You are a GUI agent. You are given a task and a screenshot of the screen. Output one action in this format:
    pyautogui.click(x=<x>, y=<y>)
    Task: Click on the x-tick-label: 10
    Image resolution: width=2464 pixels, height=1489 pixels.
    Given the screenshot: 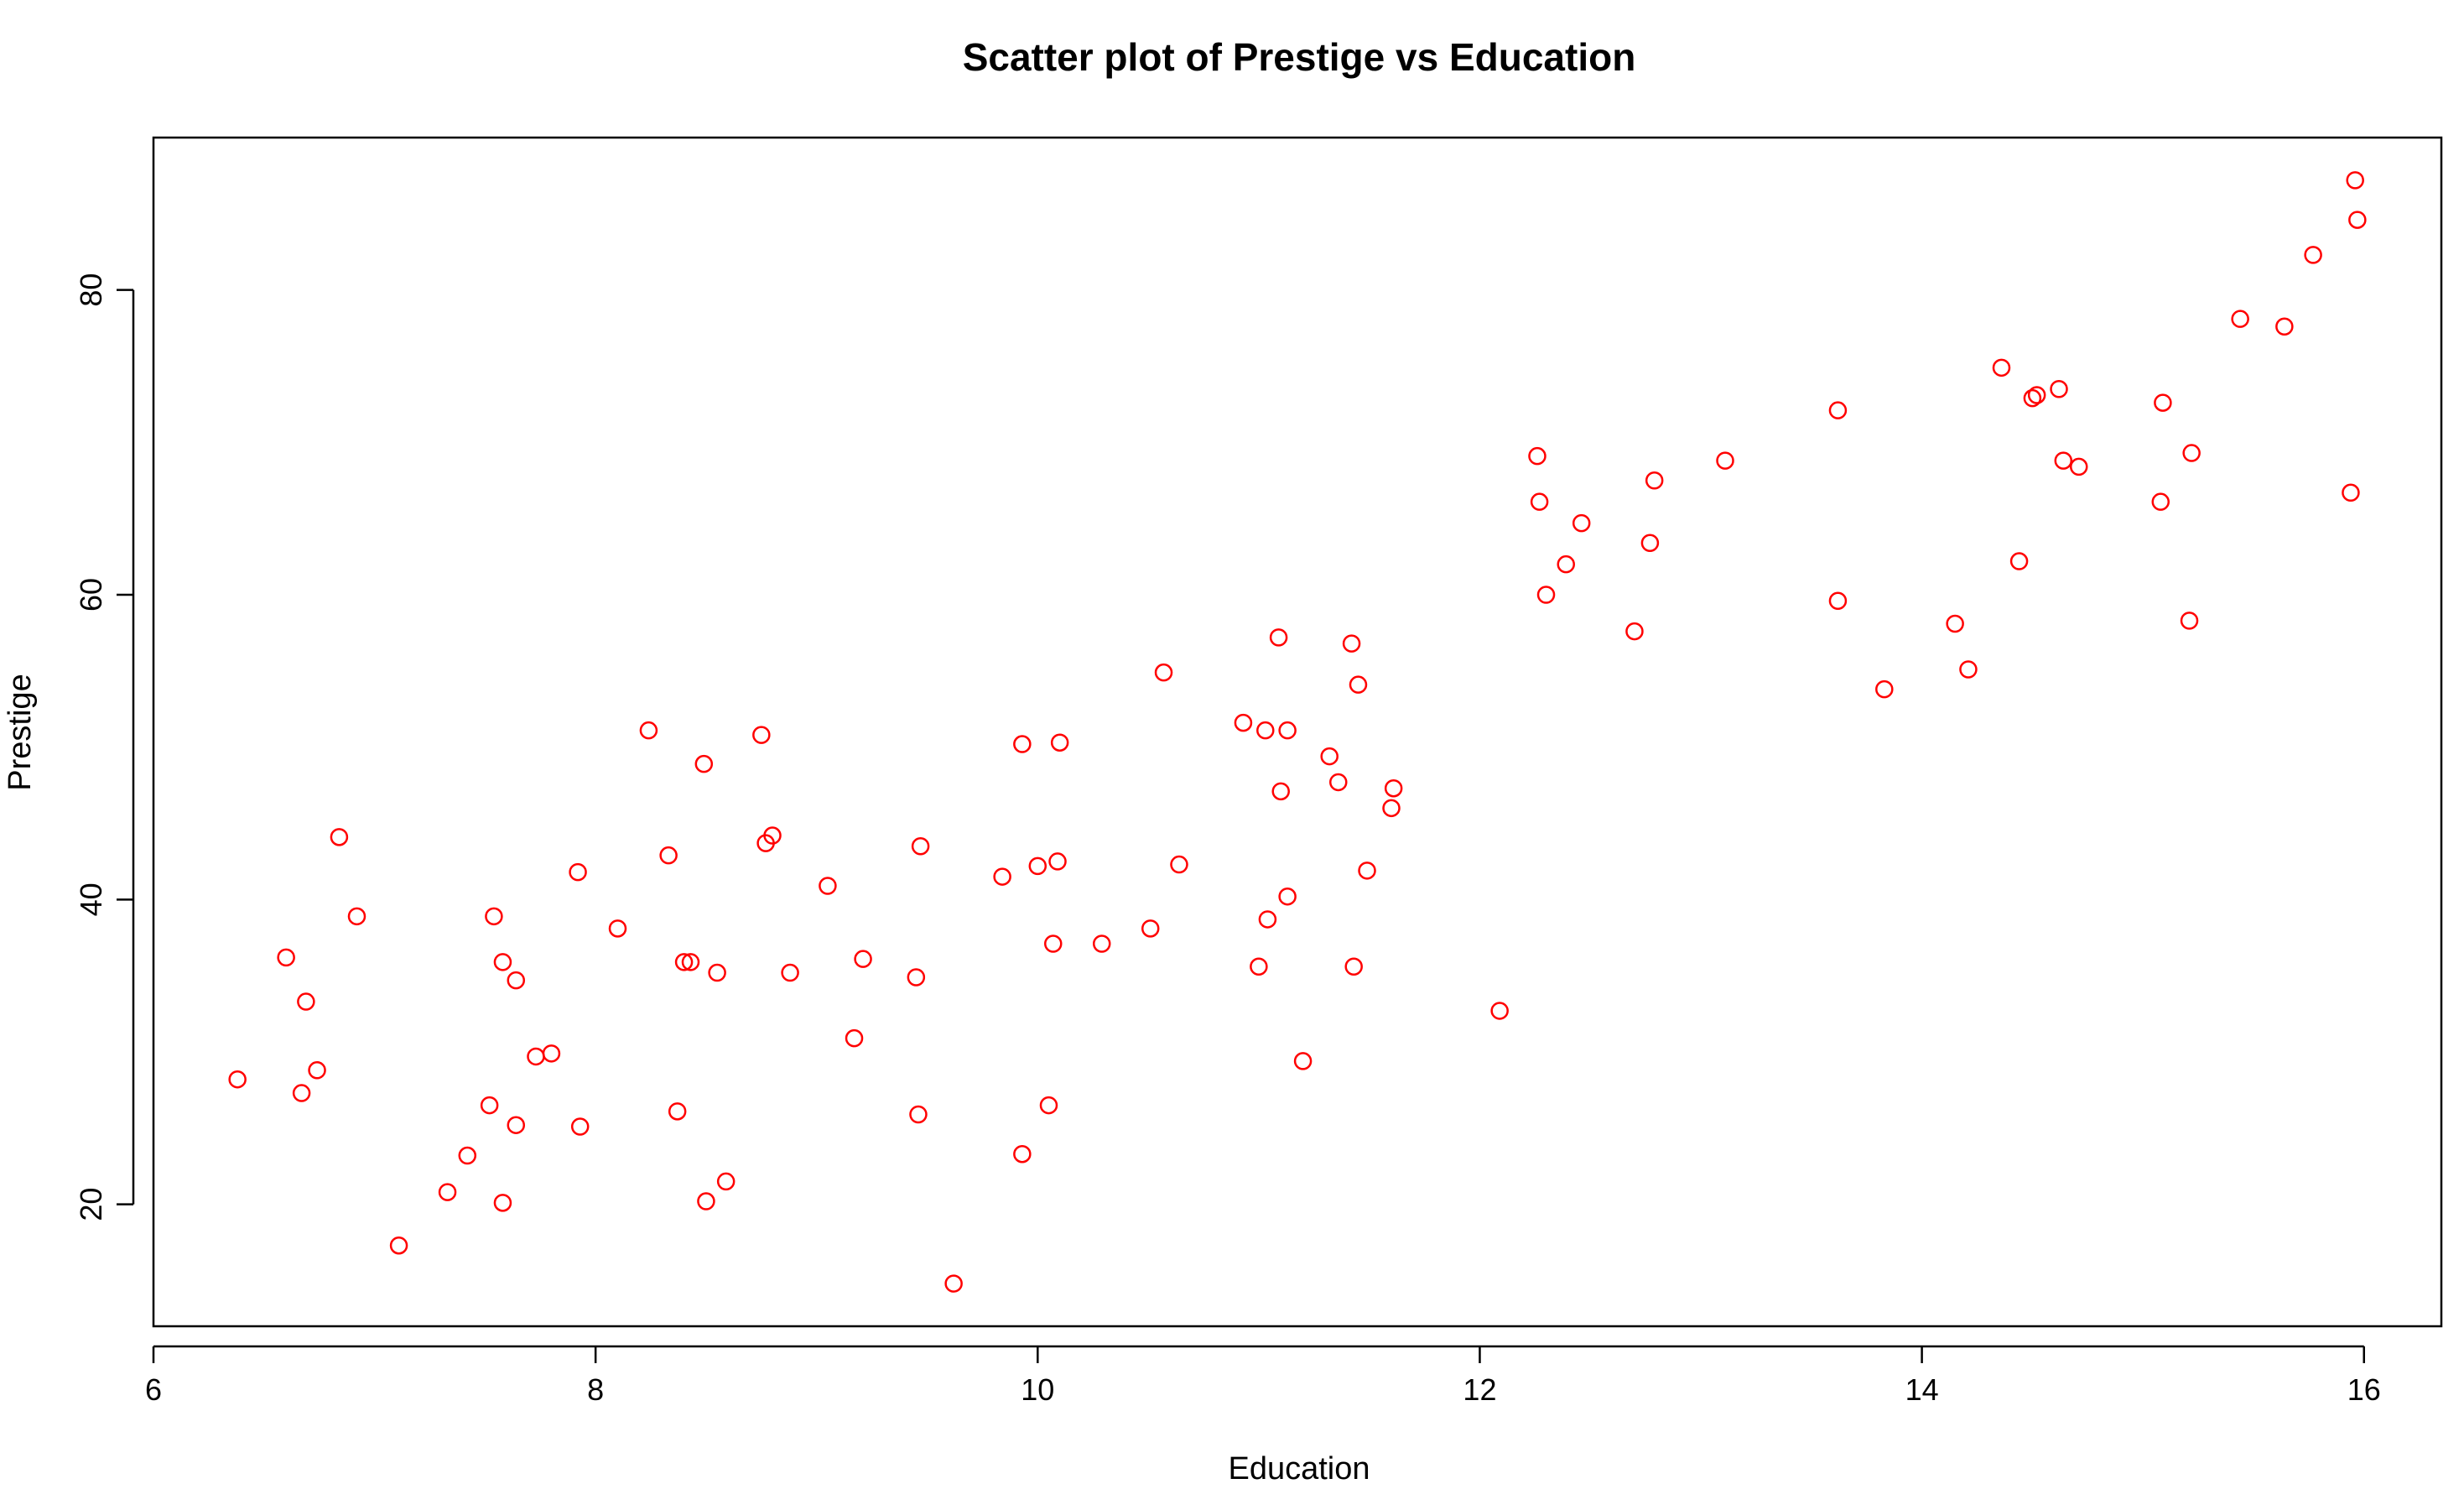 What is the action you would take?
    pyautogui.click(x=1037, y=1390)
    